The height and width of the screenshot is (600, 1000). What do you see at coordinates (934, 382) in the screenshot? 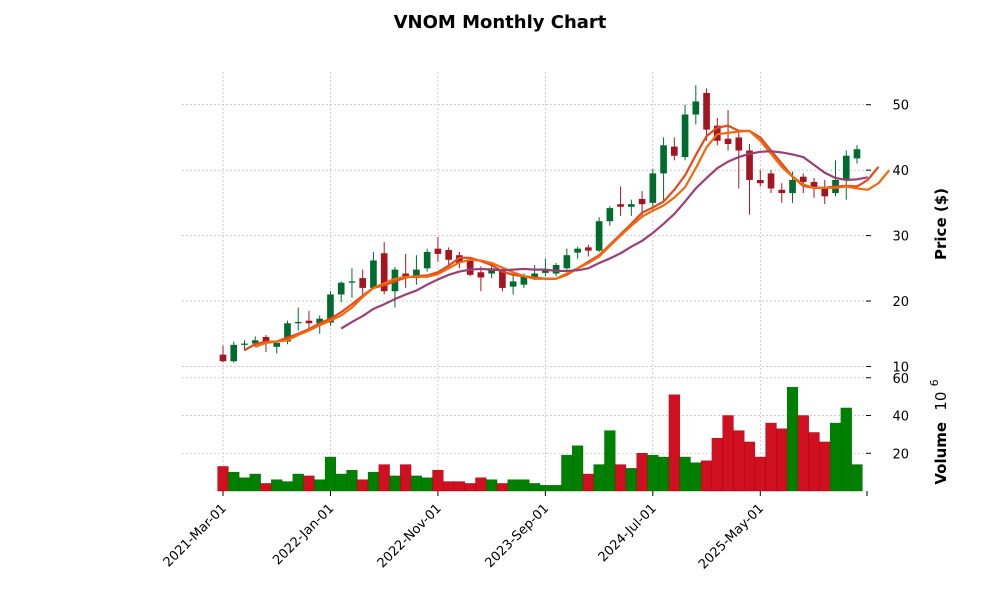
I see `volume-multiplier-exponent: 6` at bounding box center [934, 382].